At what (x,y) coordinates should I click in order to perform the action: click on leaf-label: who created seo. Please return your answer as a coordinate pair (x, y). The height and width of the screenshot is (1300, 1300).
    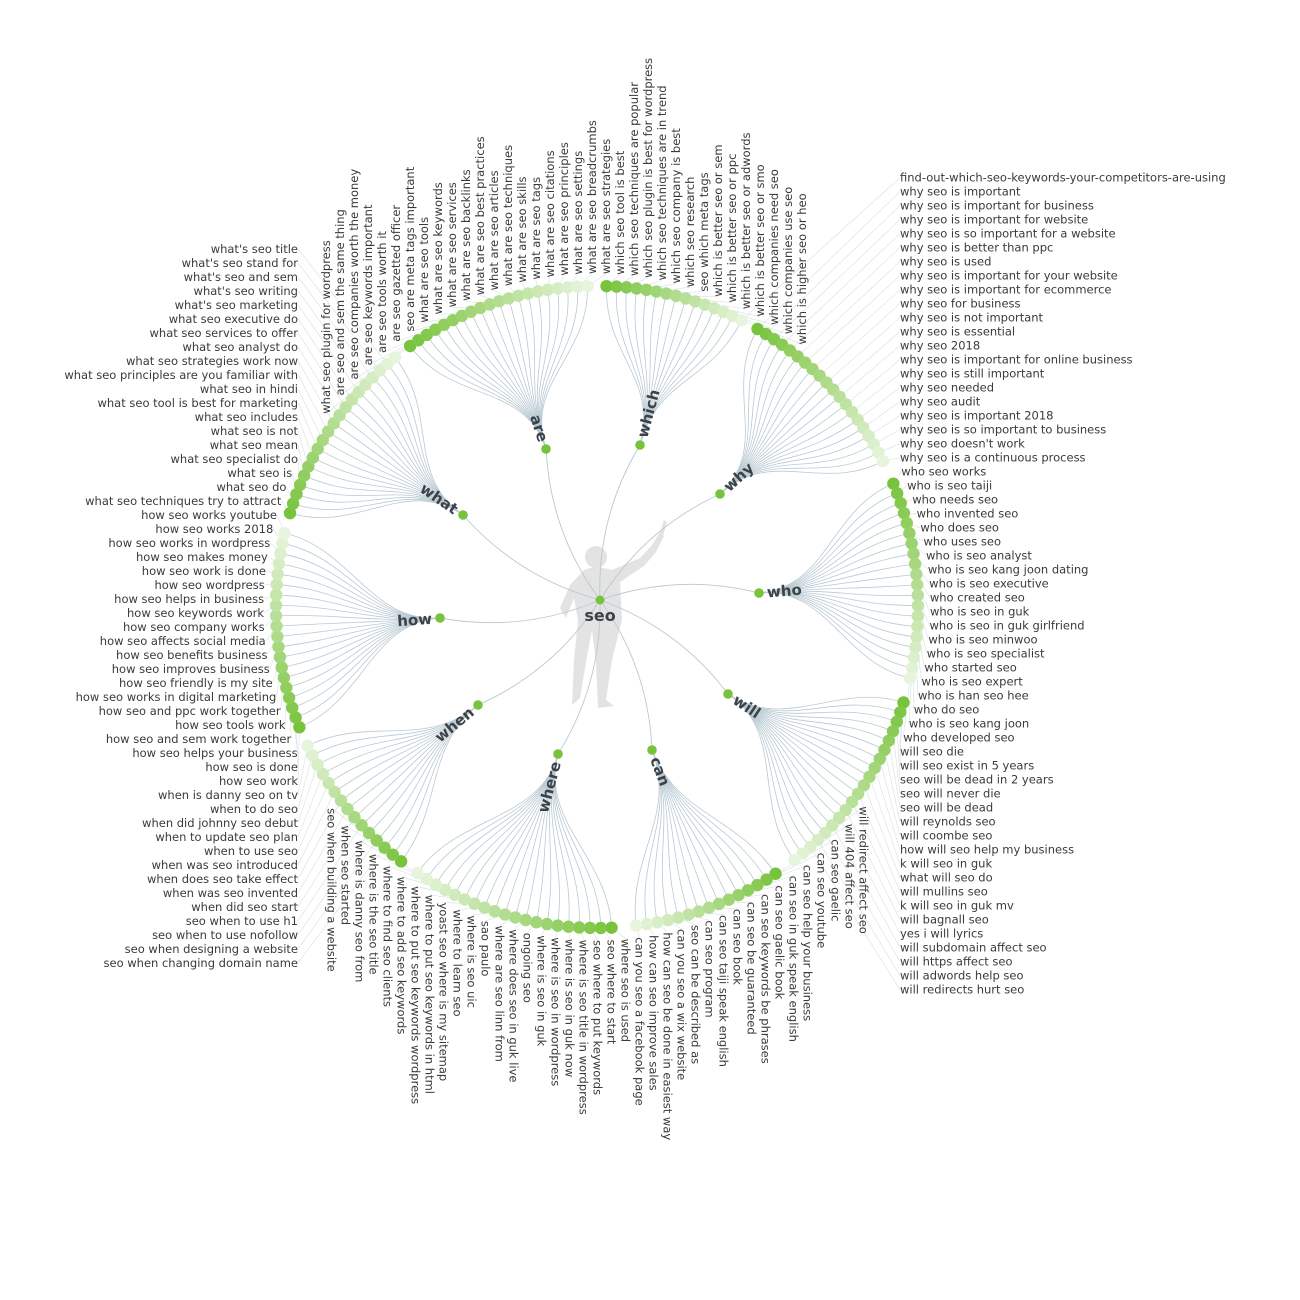
    Looking at the image, I should click on (977, 598).